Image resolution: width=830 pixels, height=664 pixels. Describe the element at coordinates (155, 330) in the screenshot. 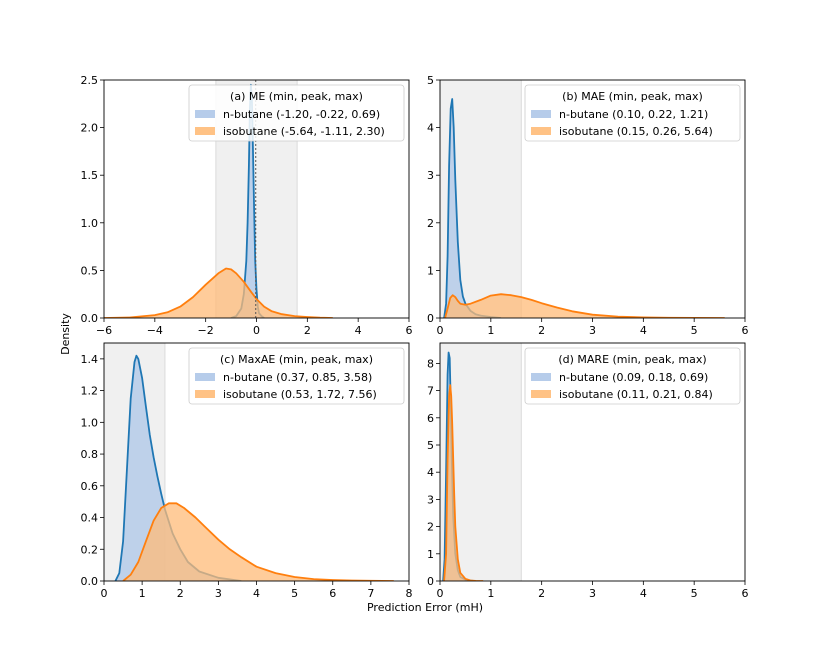

I see `x-tick-label: −4` at that location.